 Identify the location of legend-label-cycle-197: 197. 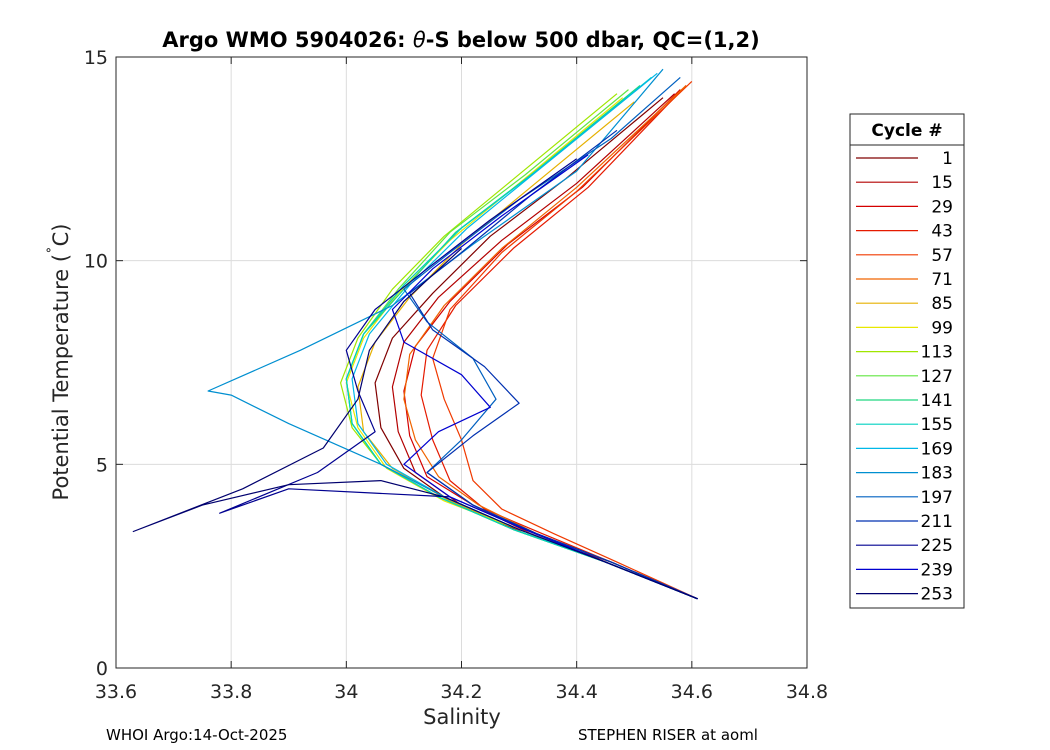
(937, 498).